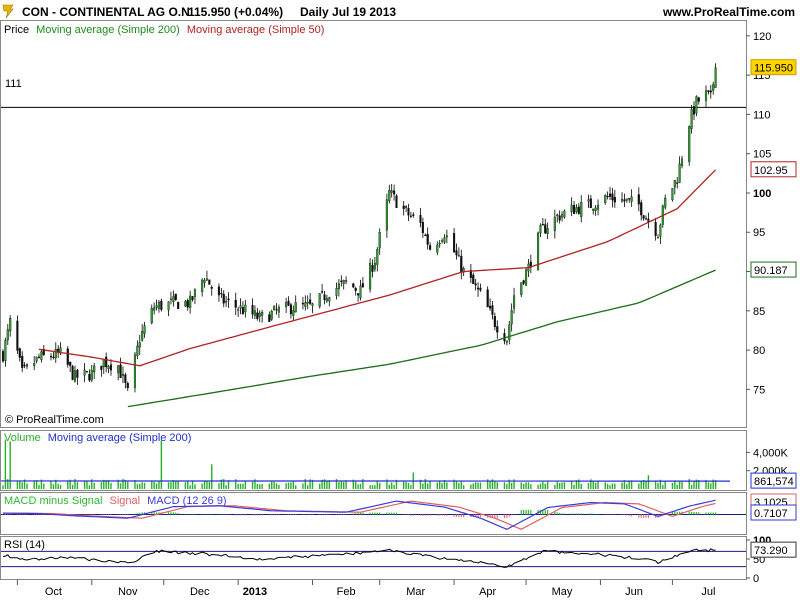 This screenshot has height=600, width=800. I want to click on price-tick-label: 95, so click(759, 233).